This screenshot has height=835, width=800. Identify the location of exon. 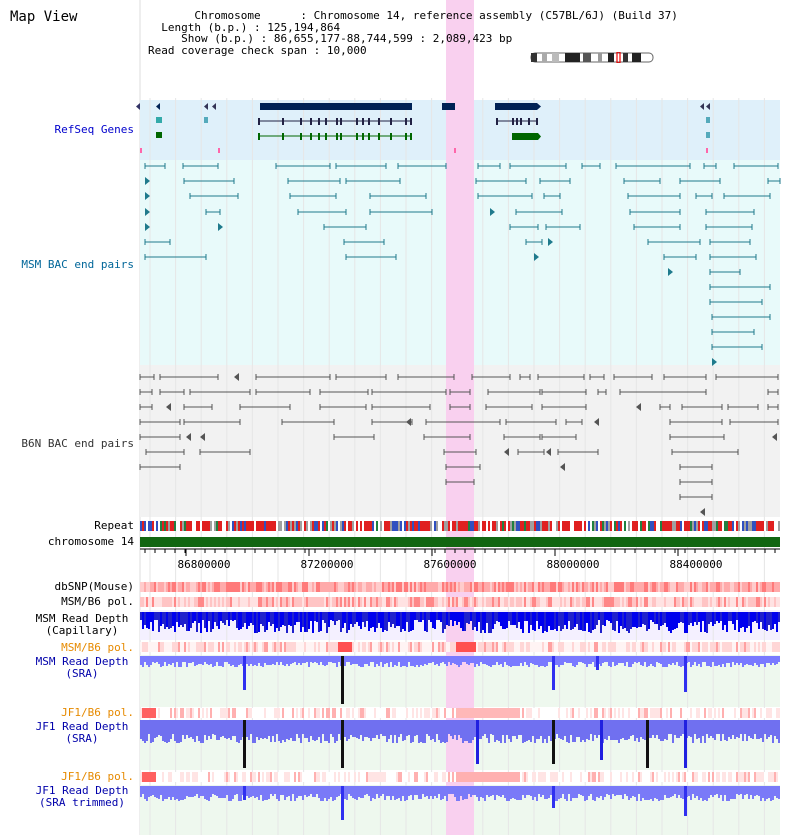
(341, 136).